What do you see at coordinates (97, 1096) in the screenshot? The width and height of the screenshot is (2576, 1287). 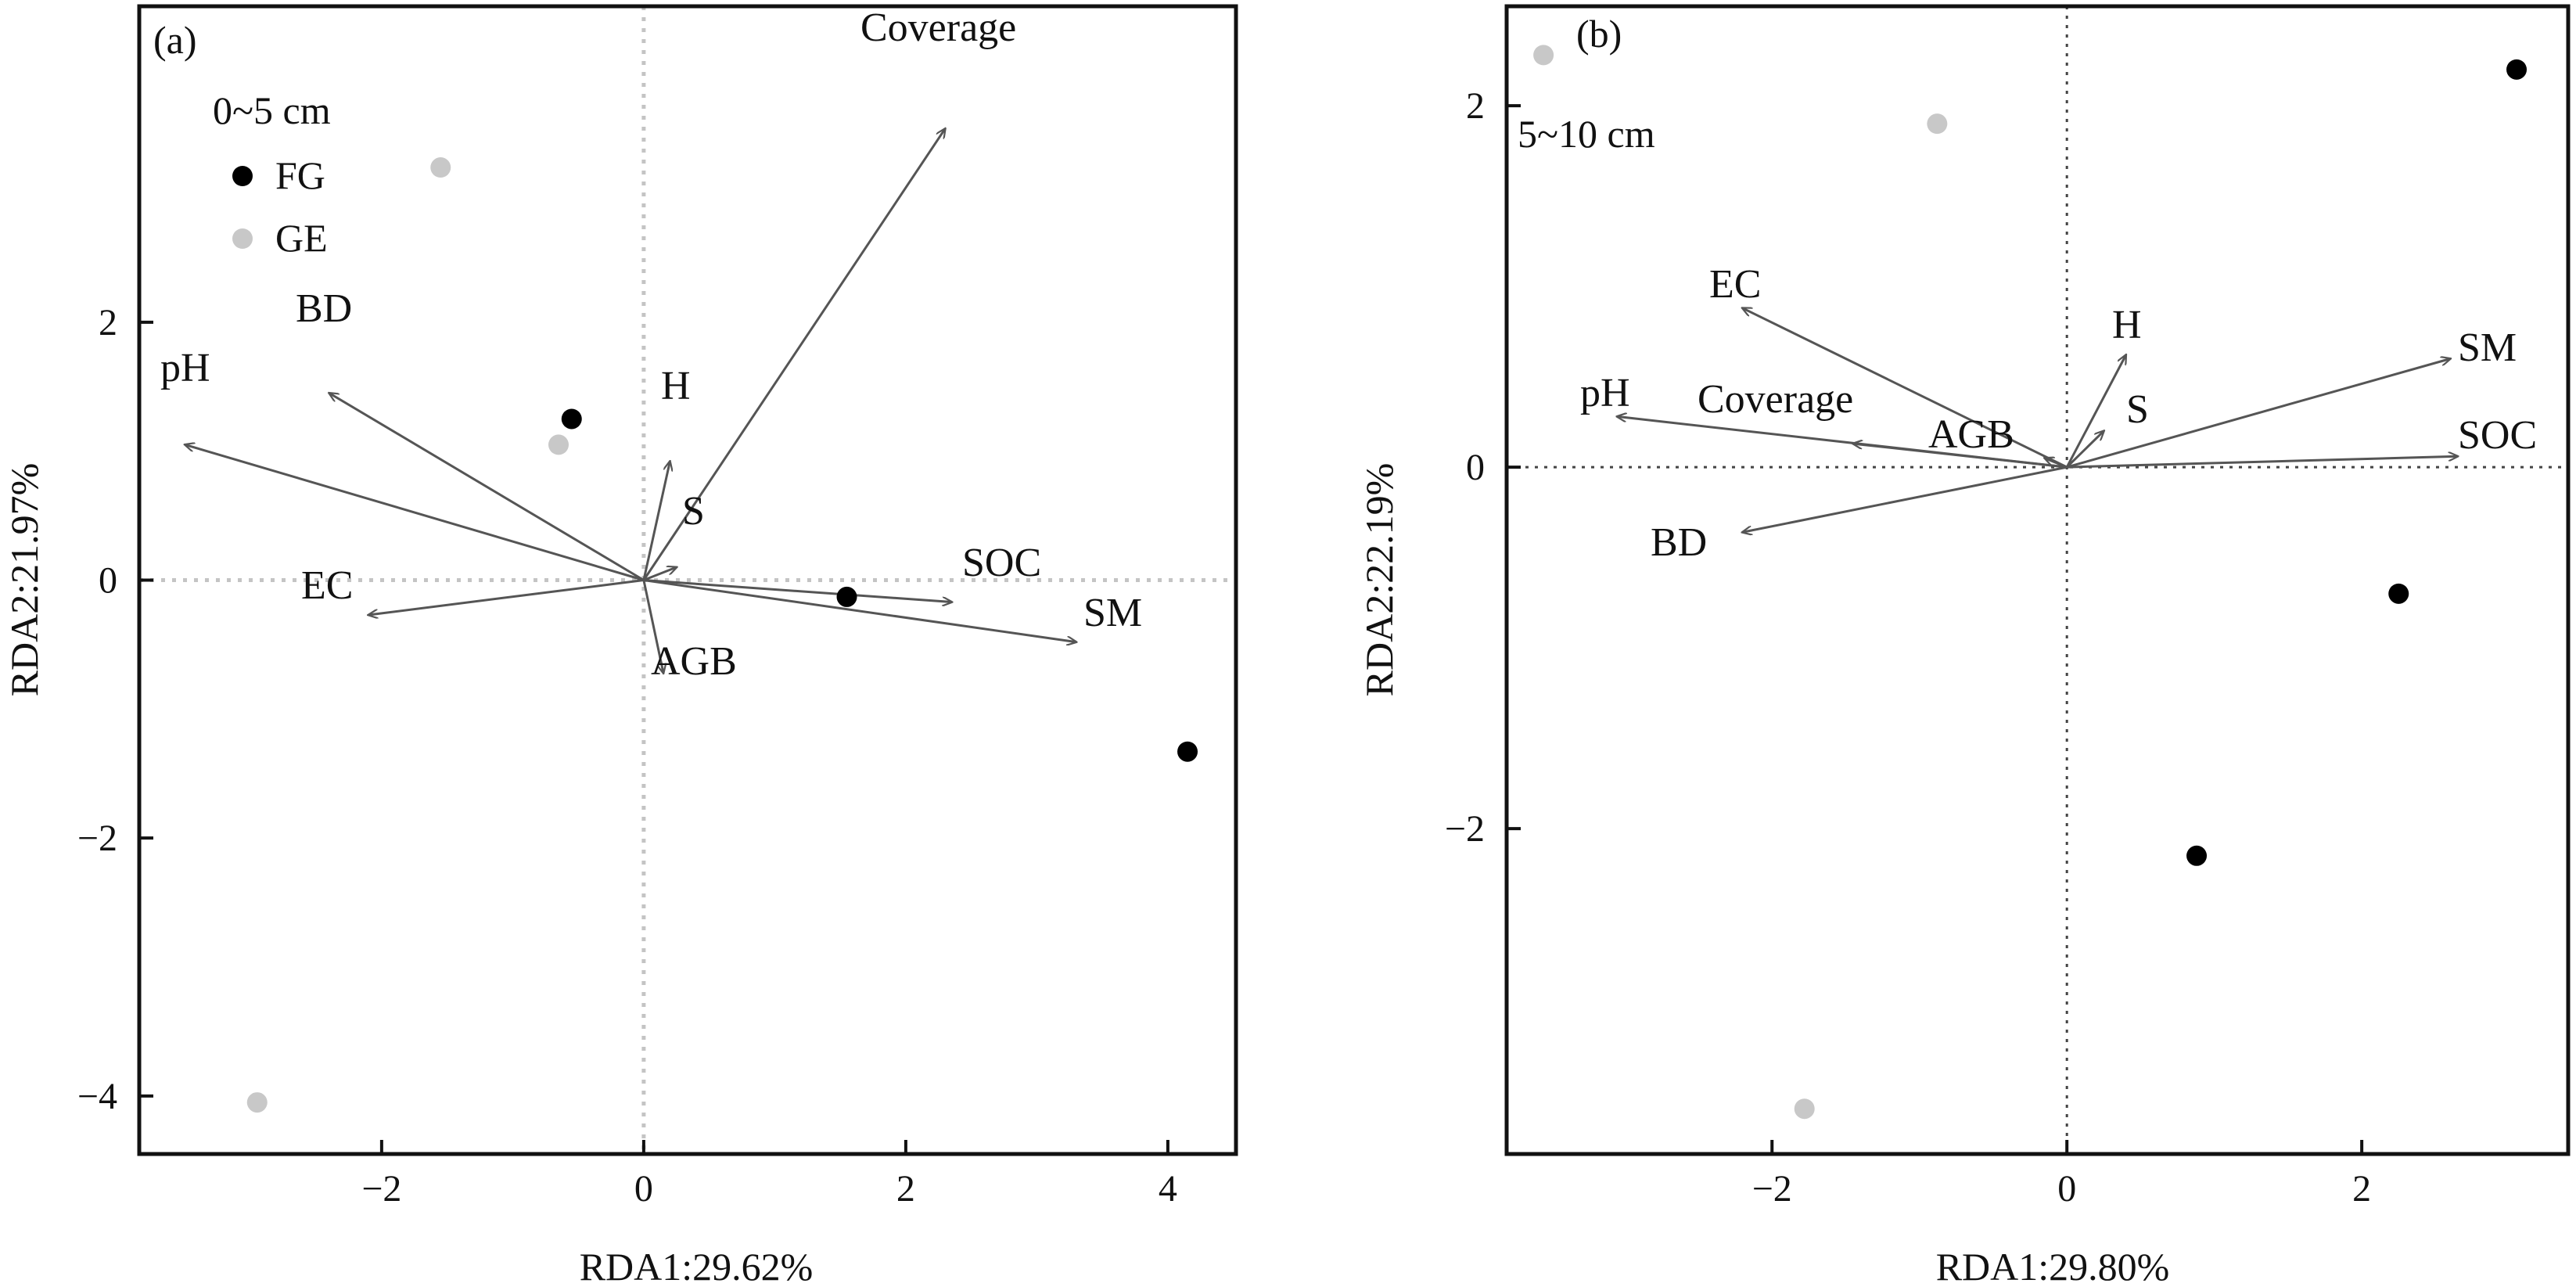 I see `y-tick-label-0: −4` at bounding box center [97, 1096].